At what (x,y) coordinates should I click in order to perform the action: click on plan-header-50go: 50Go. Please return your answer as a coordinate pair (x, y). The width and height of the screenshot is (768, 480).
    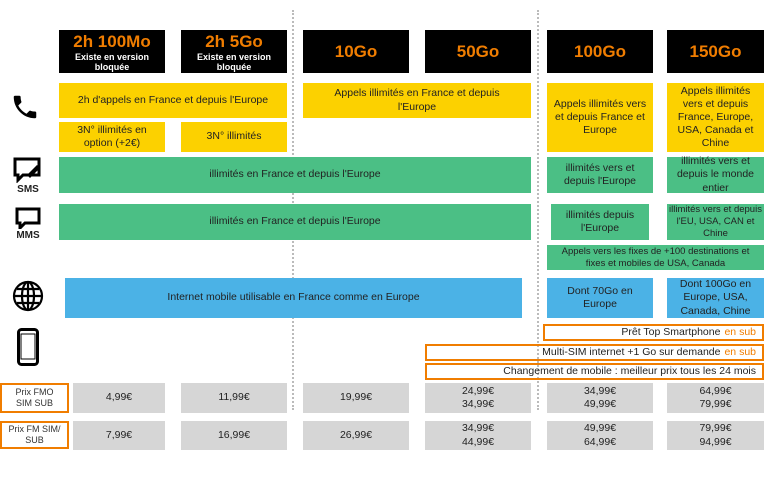
    Looking at the image, I should click on (478, 51).